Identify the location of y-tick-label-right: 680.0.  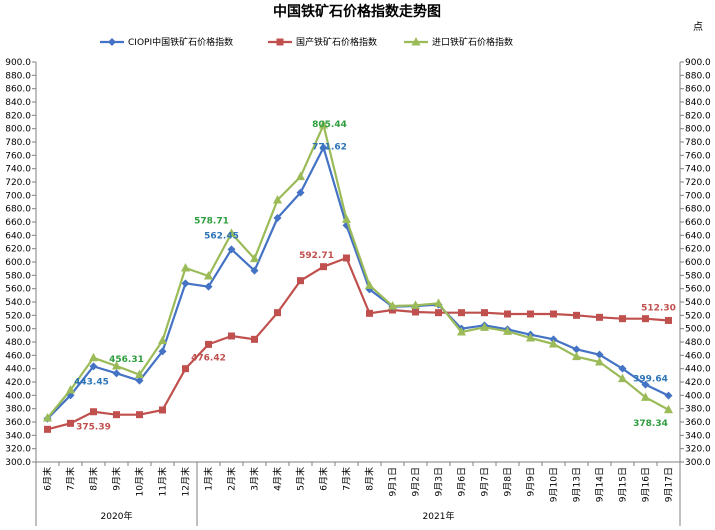
(698, 210).